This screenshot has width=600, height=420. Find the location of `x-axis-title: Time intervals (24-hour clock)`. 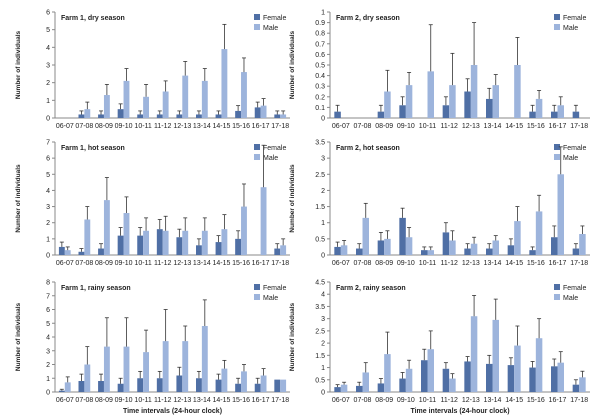

x-axis-title: Time intervals (24-hour clock) is located at coordinates (172, 411).